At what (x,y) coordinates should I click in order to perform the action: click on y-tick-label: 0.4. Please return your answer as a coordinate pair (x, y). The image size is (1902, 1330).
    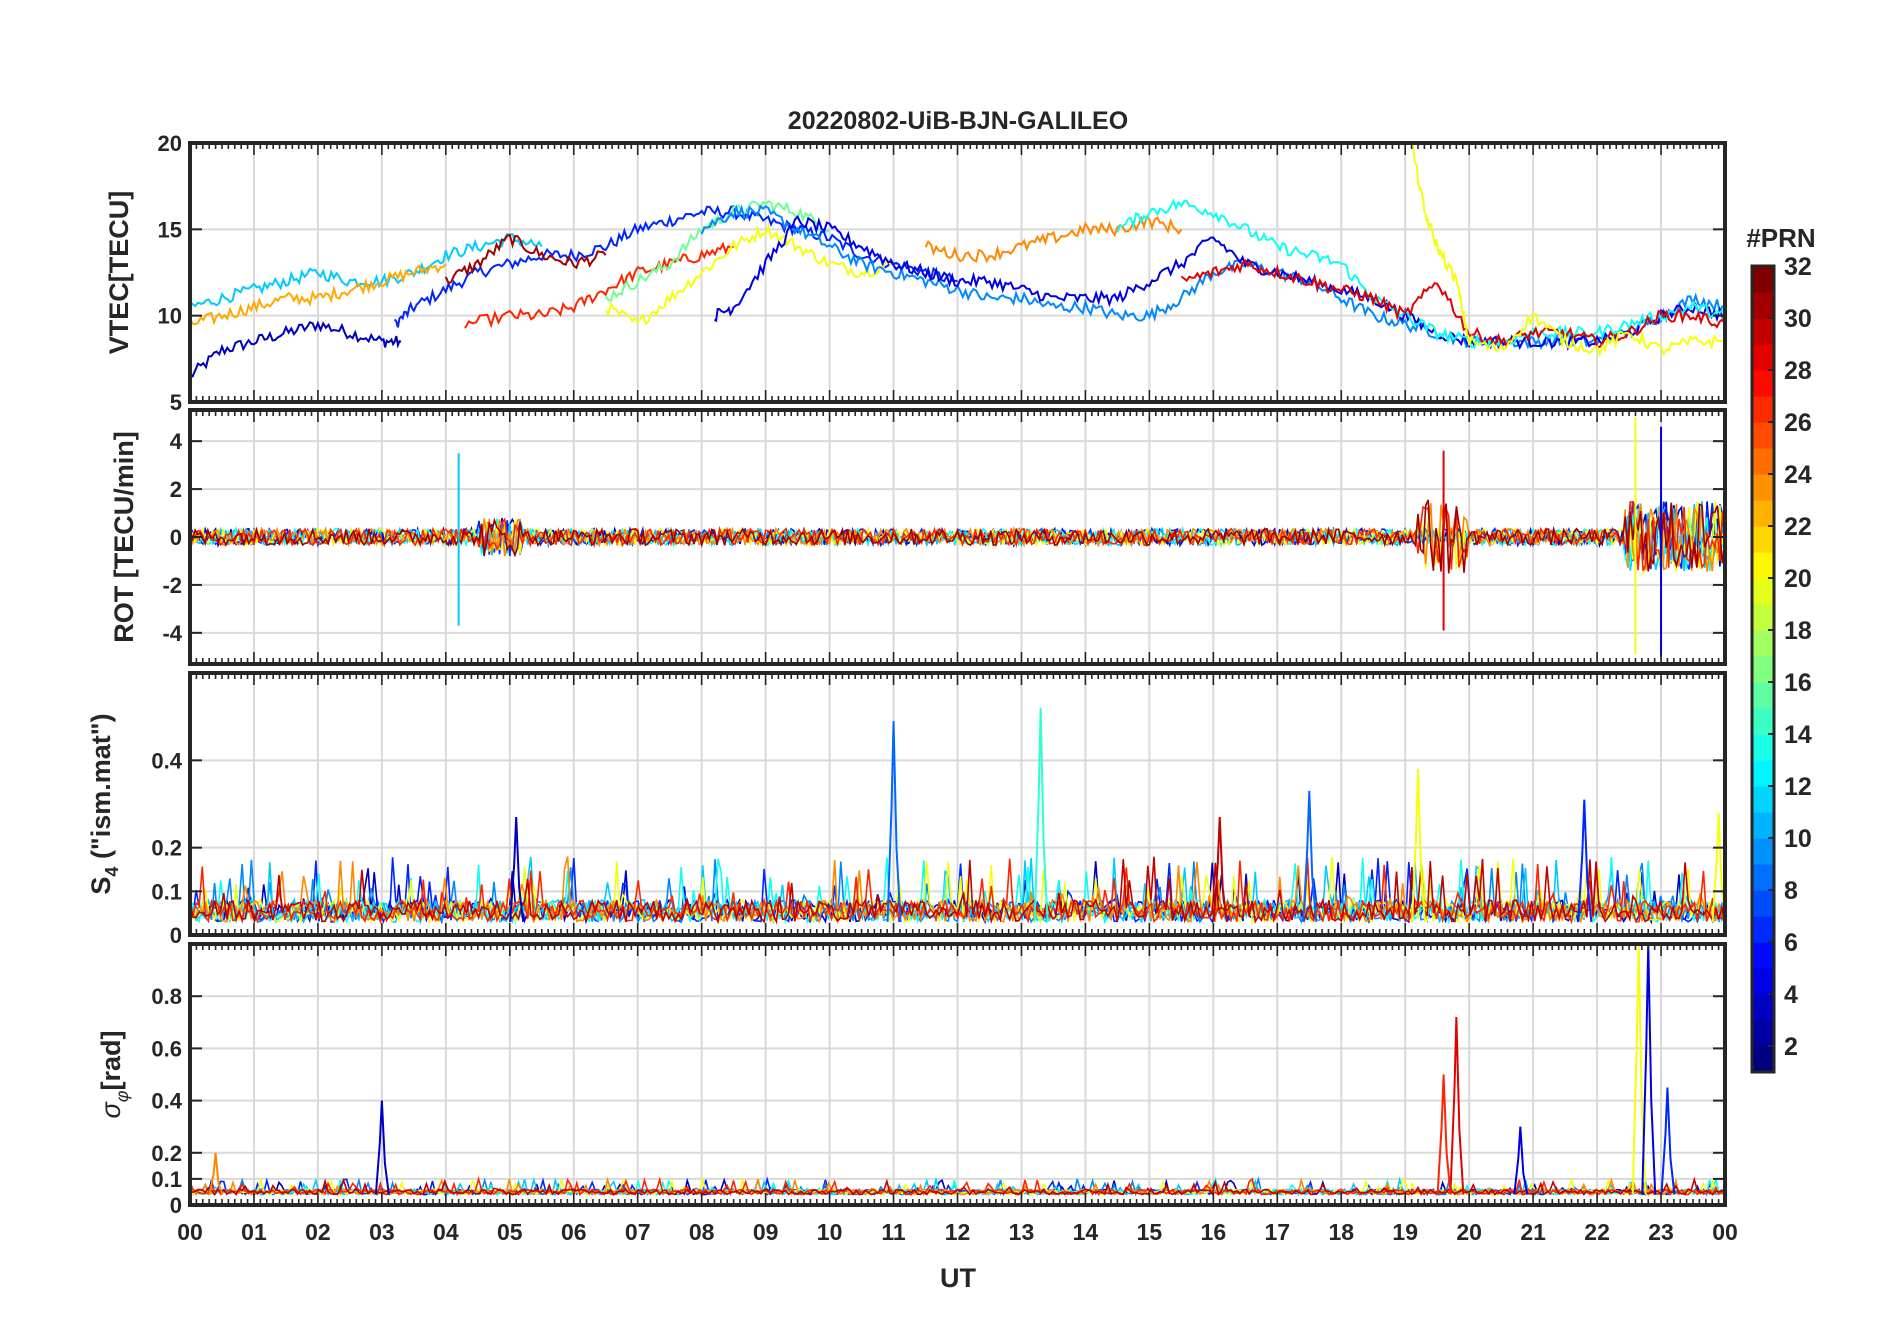
    Looking at the image, I should click on (166, 1101).